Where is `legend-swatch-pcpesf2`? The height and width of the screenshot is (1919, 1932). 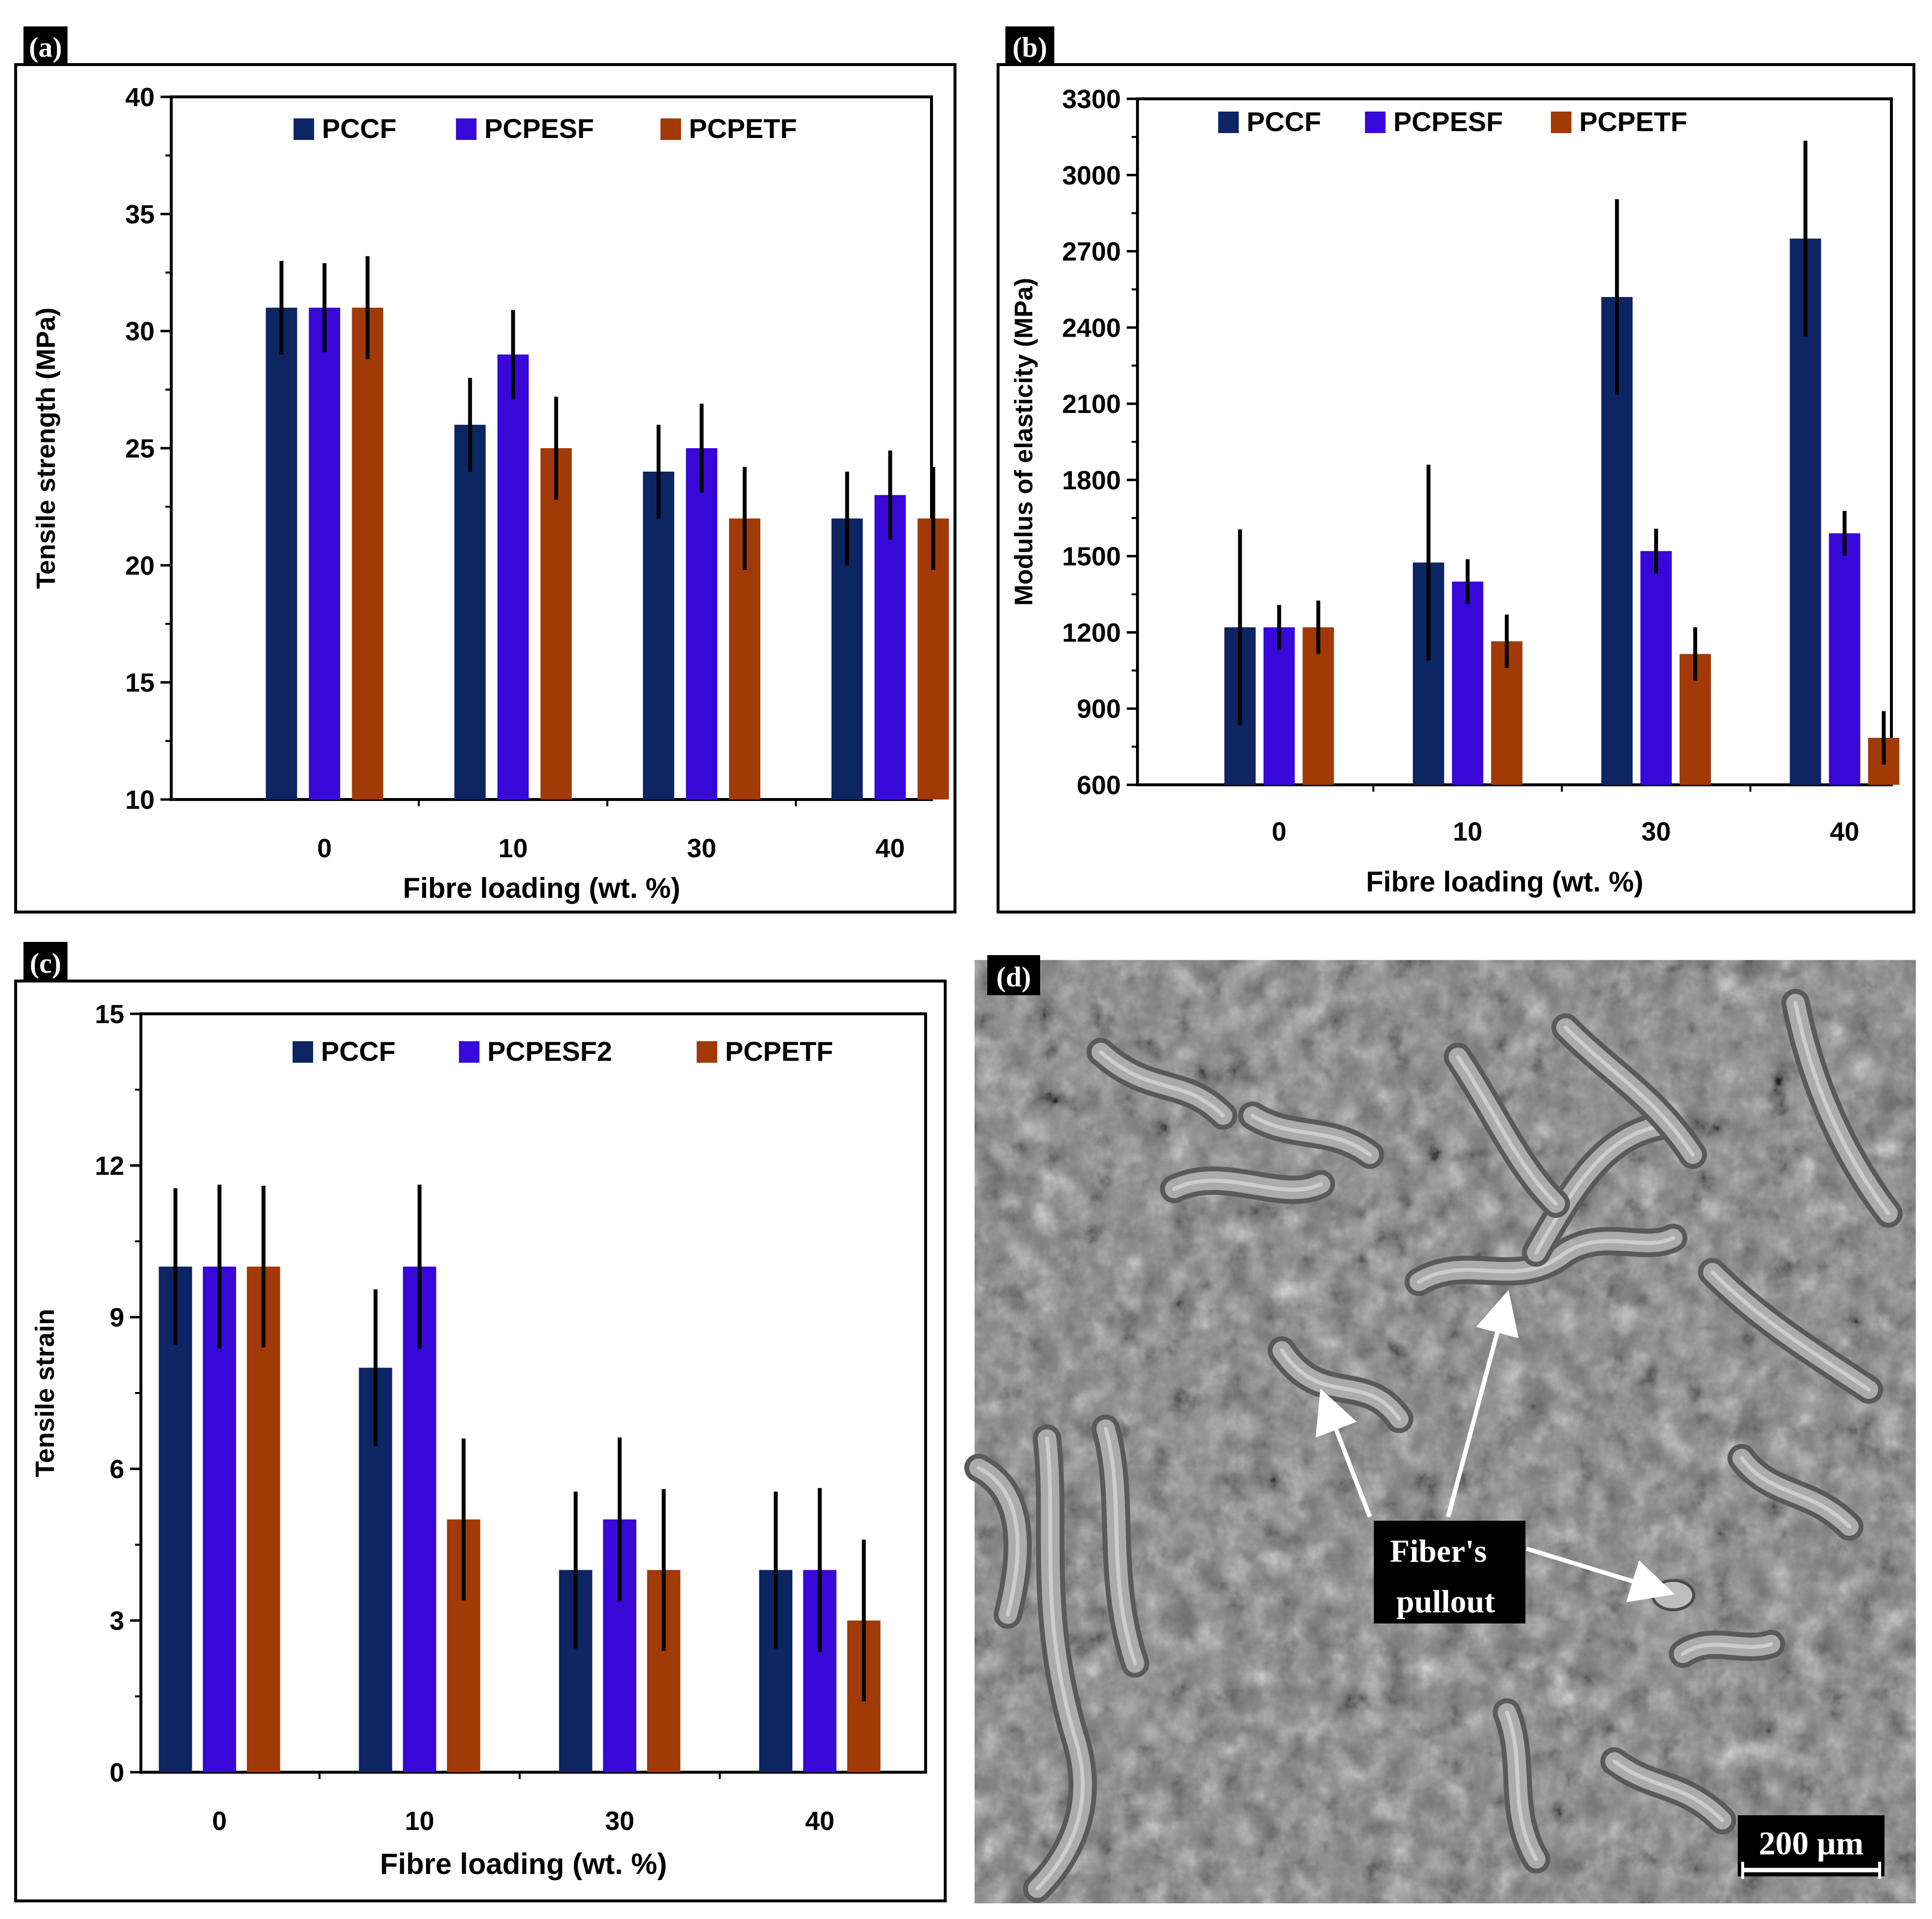
legend-swatch-pcpesf2 is located at coordinates (469, 1052).